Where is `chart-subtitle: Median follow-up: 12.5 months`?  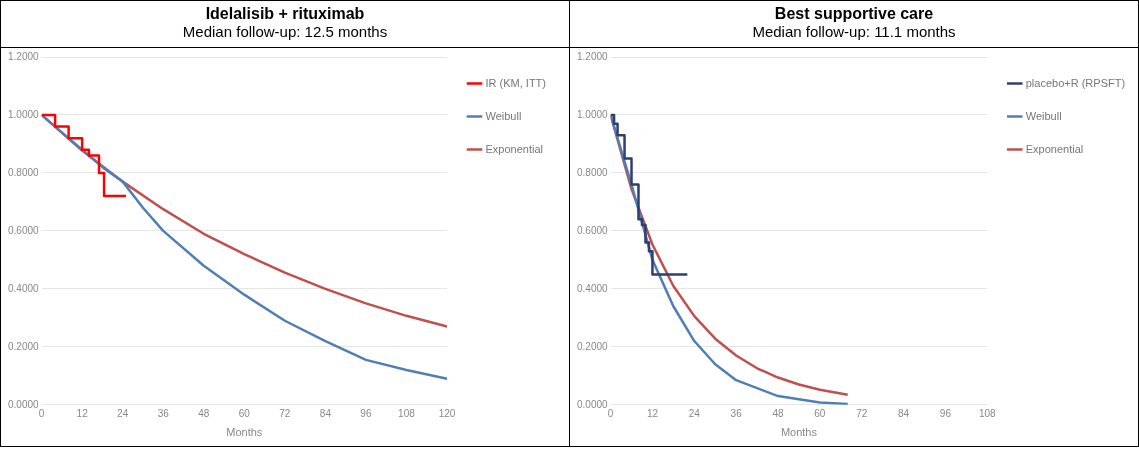
chart-subtitle: Median follow-up: 12.5 months is located at coordinates (285, 31).